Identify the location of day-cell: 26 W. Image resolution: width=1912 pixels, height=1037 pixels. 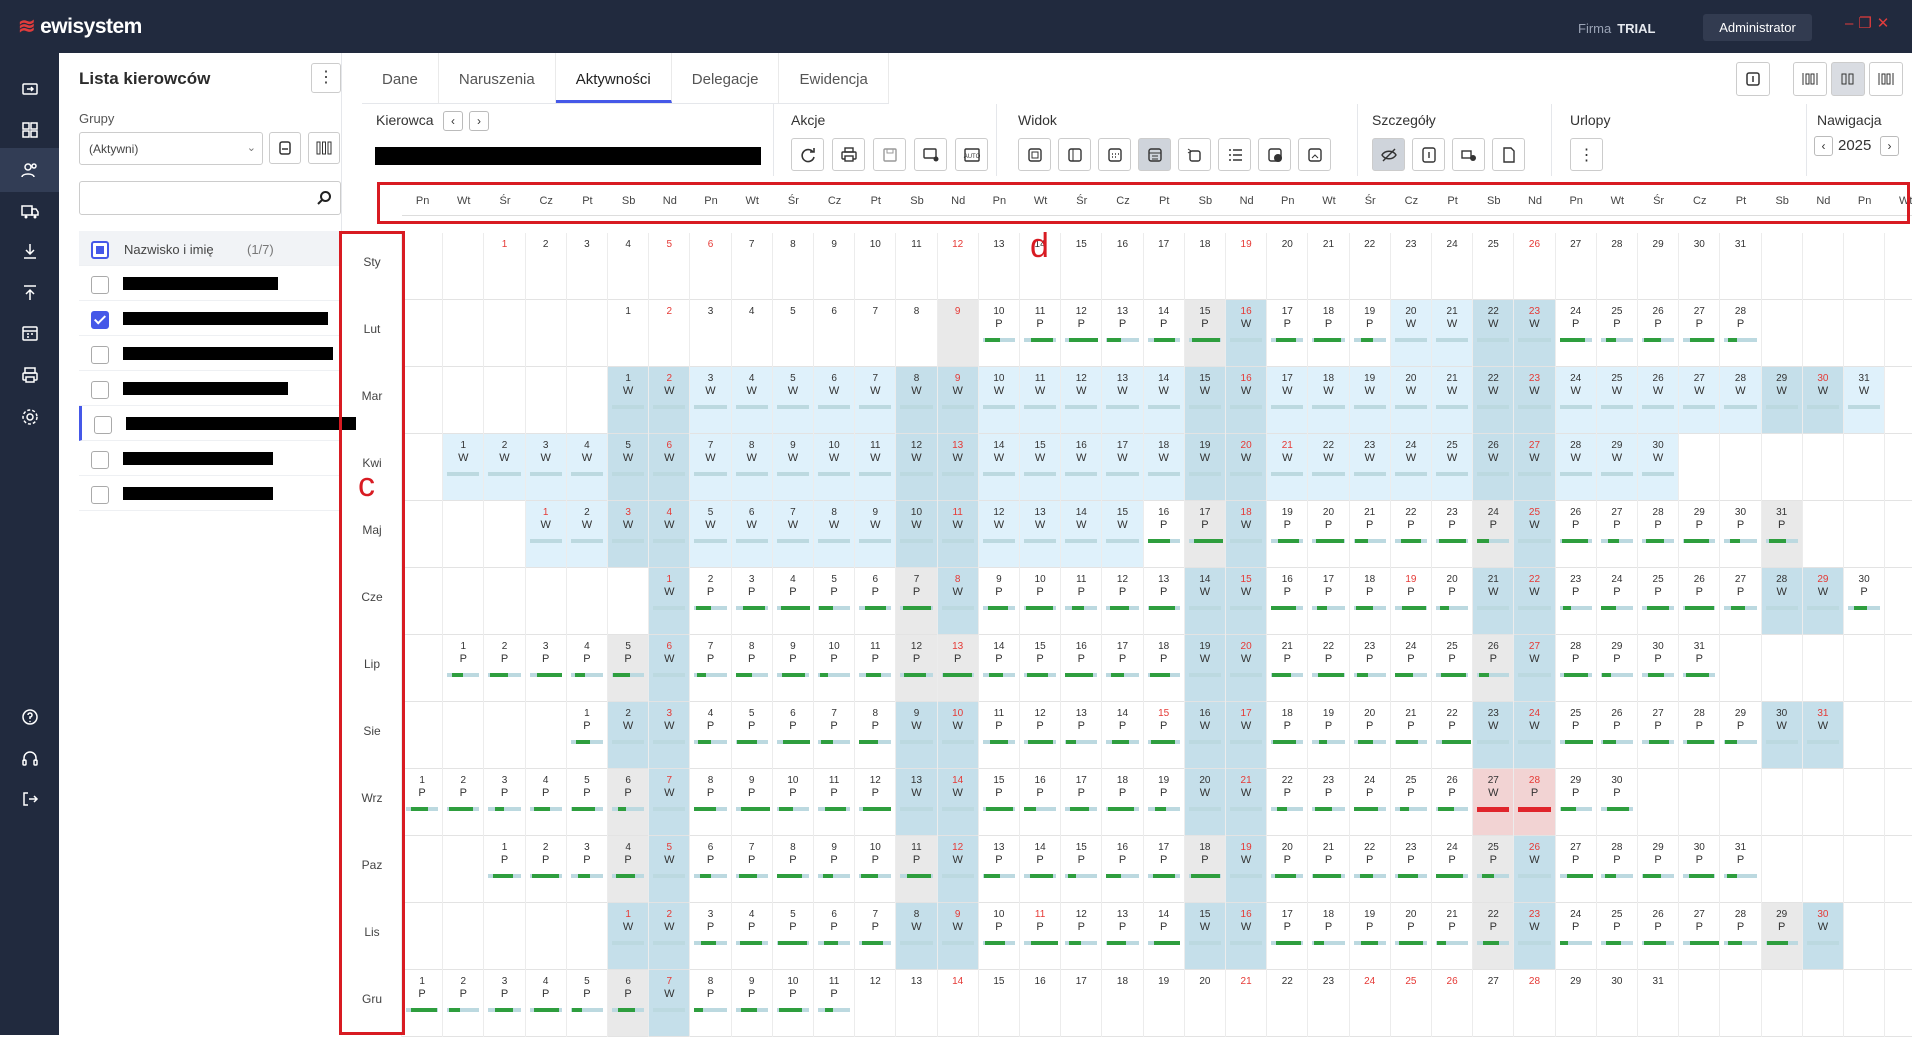
(1534, 869).